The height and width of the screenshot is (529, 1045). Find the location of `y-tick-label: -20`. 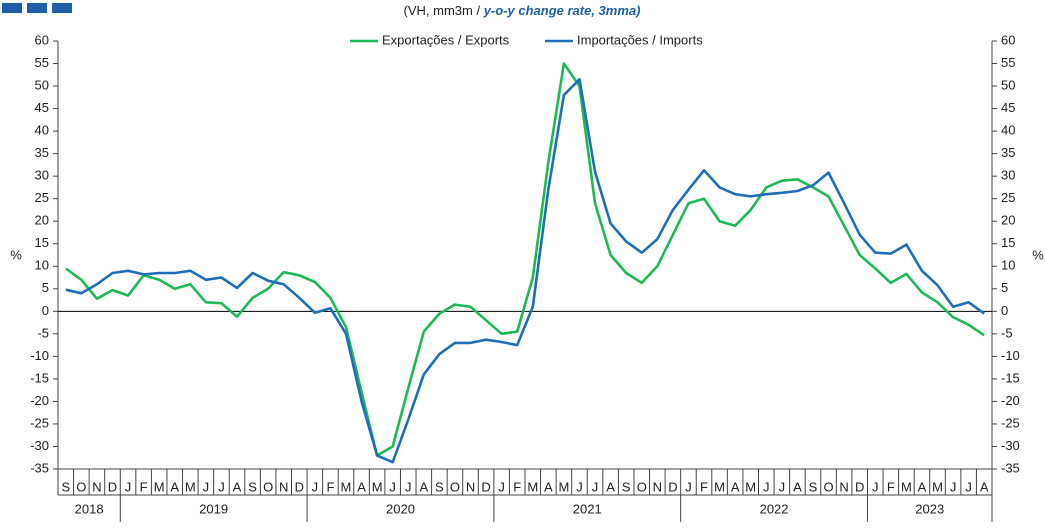

y-tick-label: -20 is located at coordinates (39, 400).